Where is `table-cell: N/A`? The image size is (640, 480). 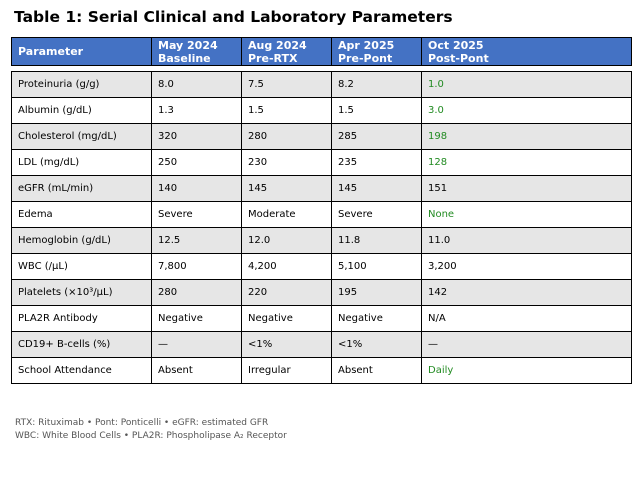 table-cell: N/A is located at coordinates (526, 318).